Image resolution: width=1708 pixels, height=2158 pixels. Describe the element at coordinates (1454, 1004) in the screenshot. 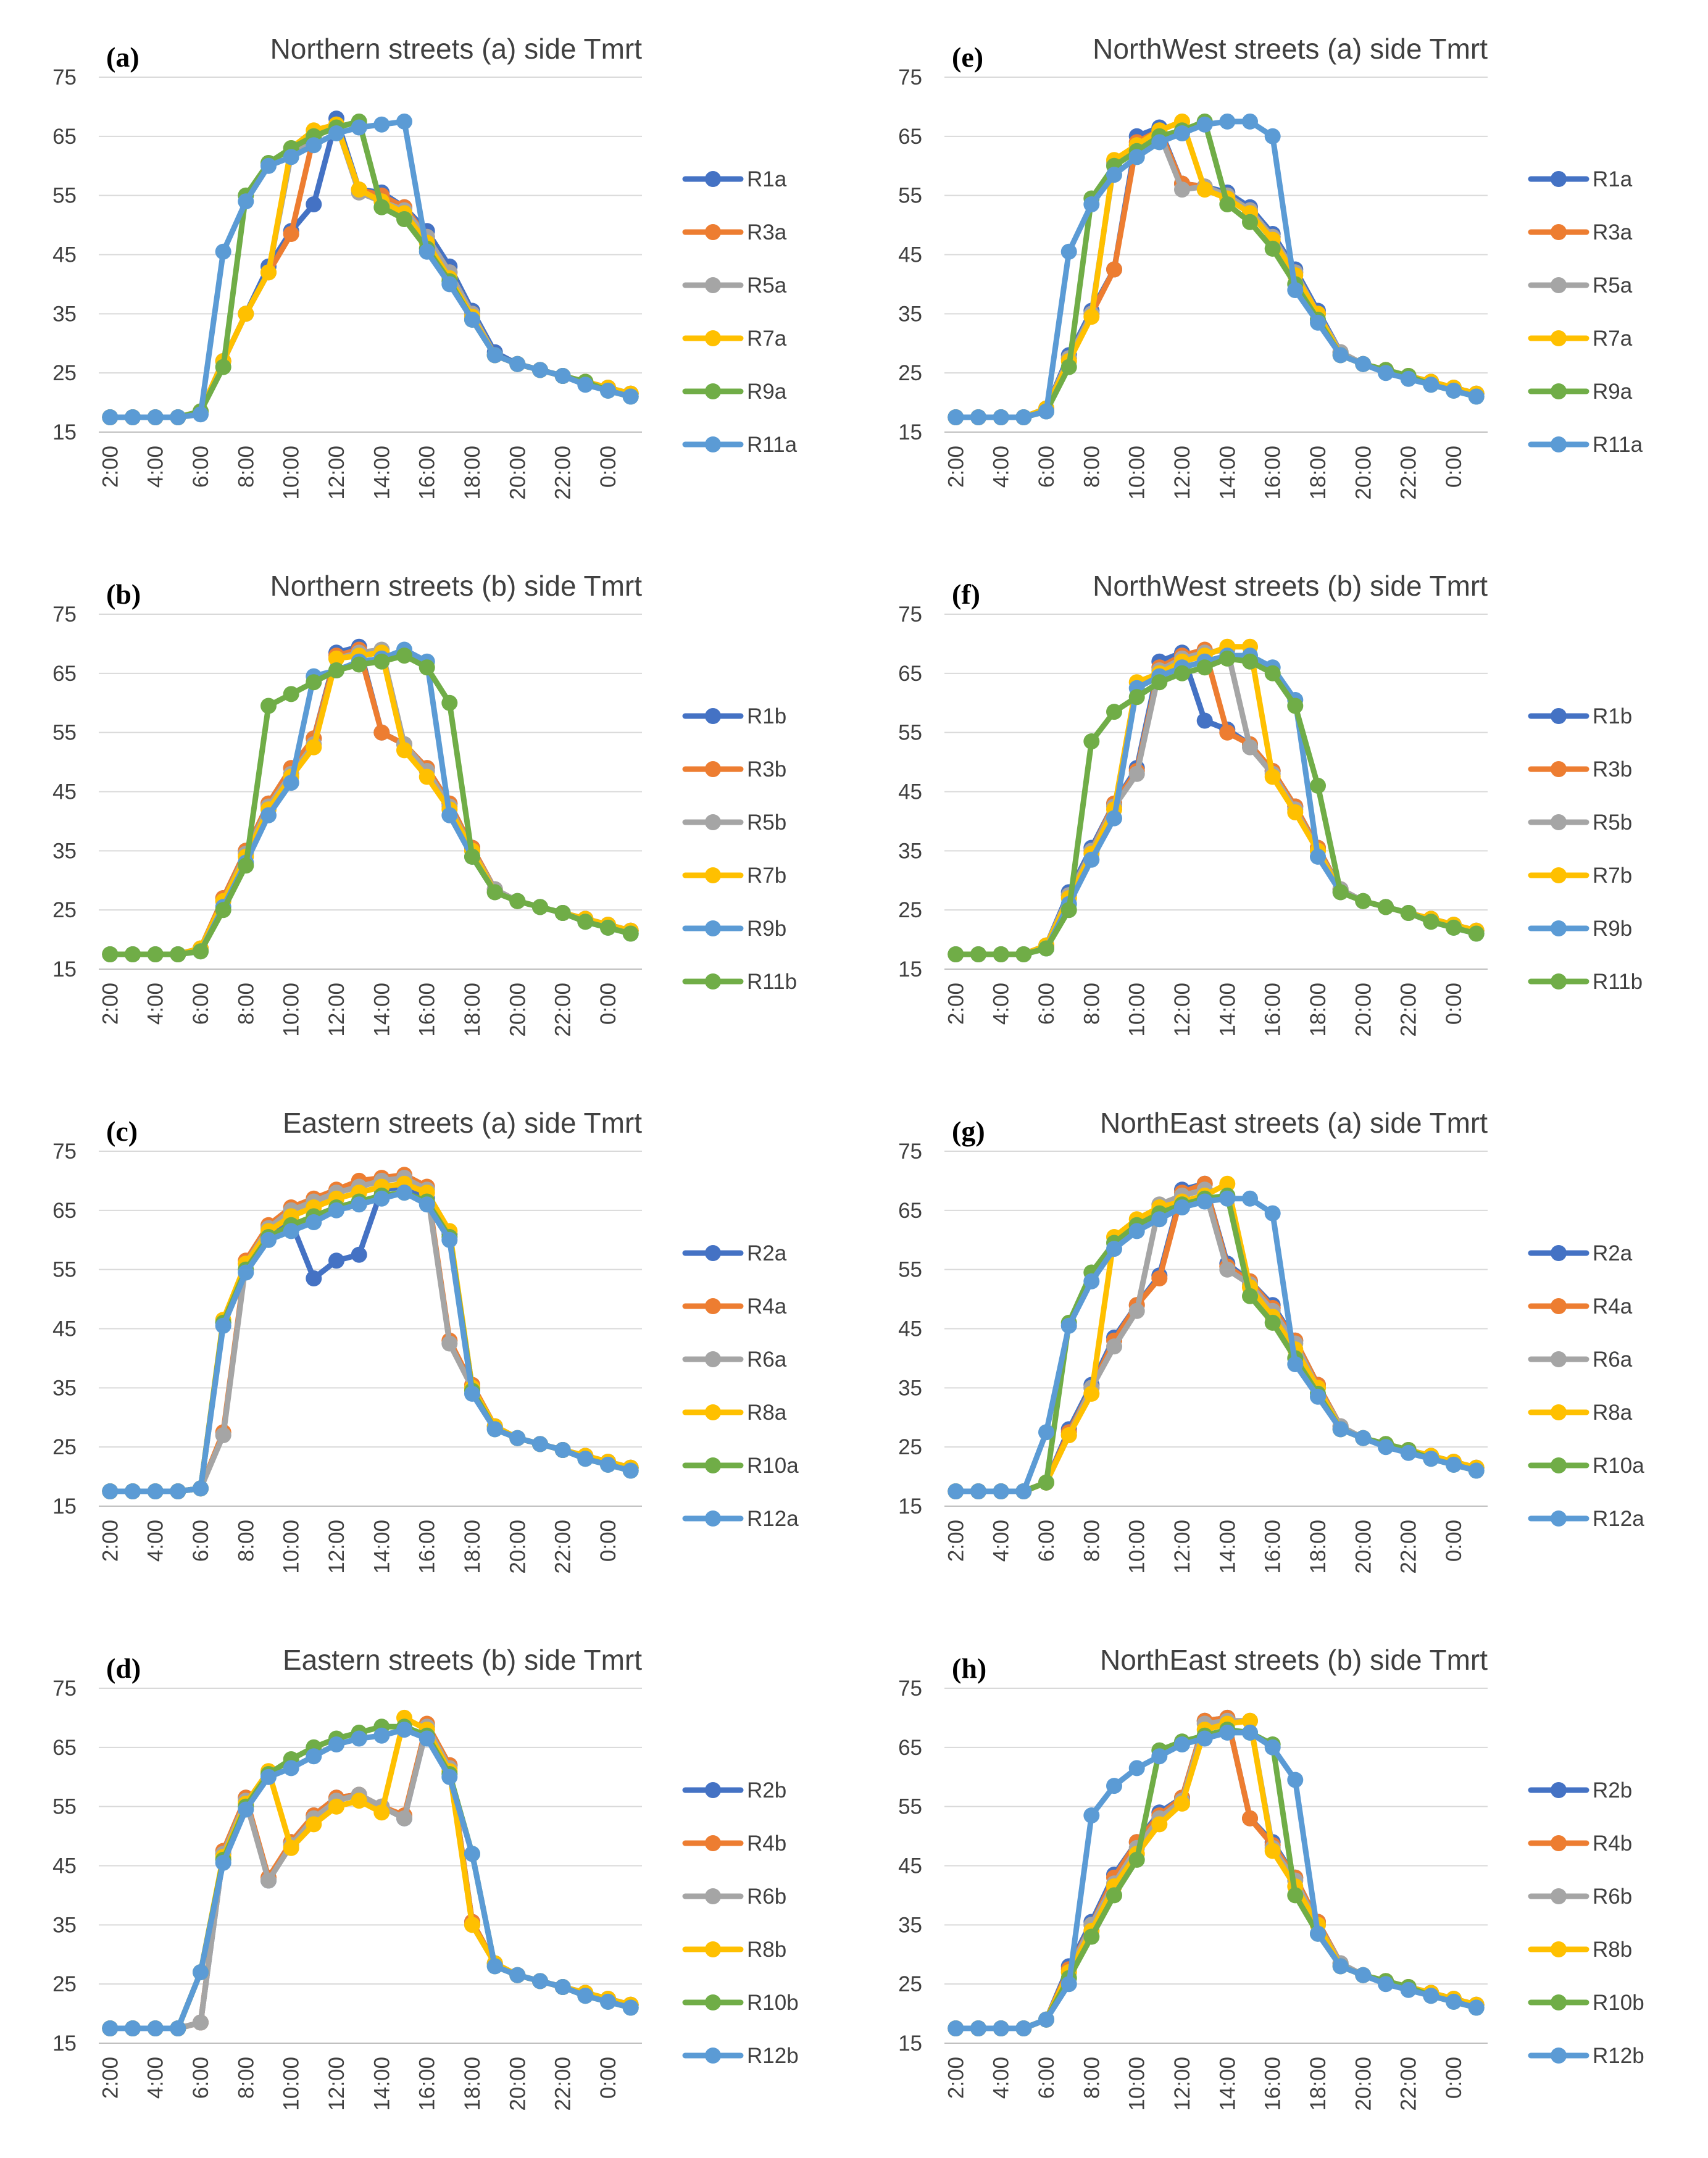

I see `x-tick-label: 0:00` at that location.